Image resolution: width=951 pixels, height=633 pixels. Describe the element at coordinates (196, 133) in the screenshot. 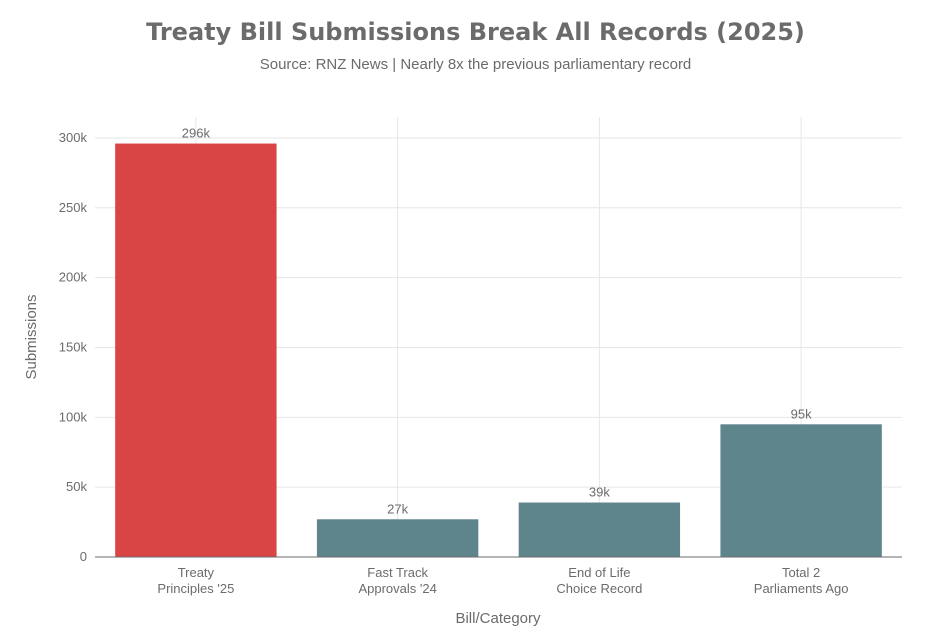

I see `bar-value-label: 296k` at that location.